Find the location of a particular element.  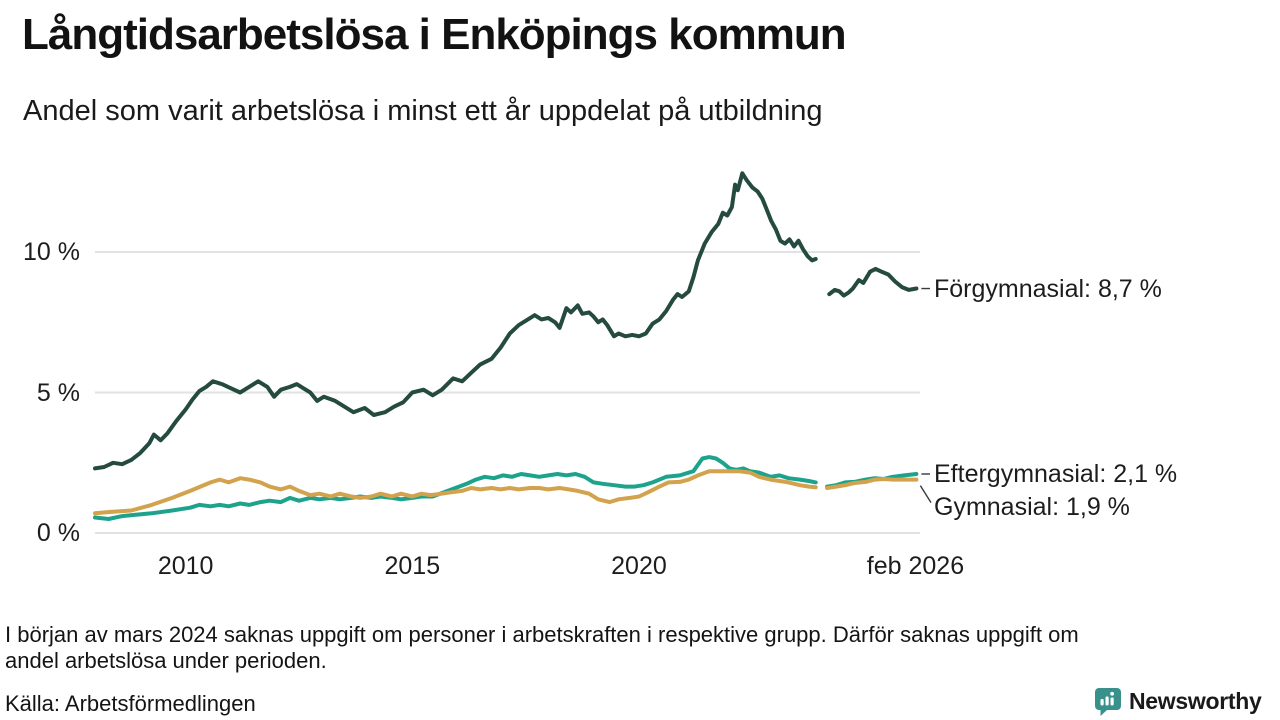

x-axis-tick-label: feb 2026 is located at coordinates (915, 566).